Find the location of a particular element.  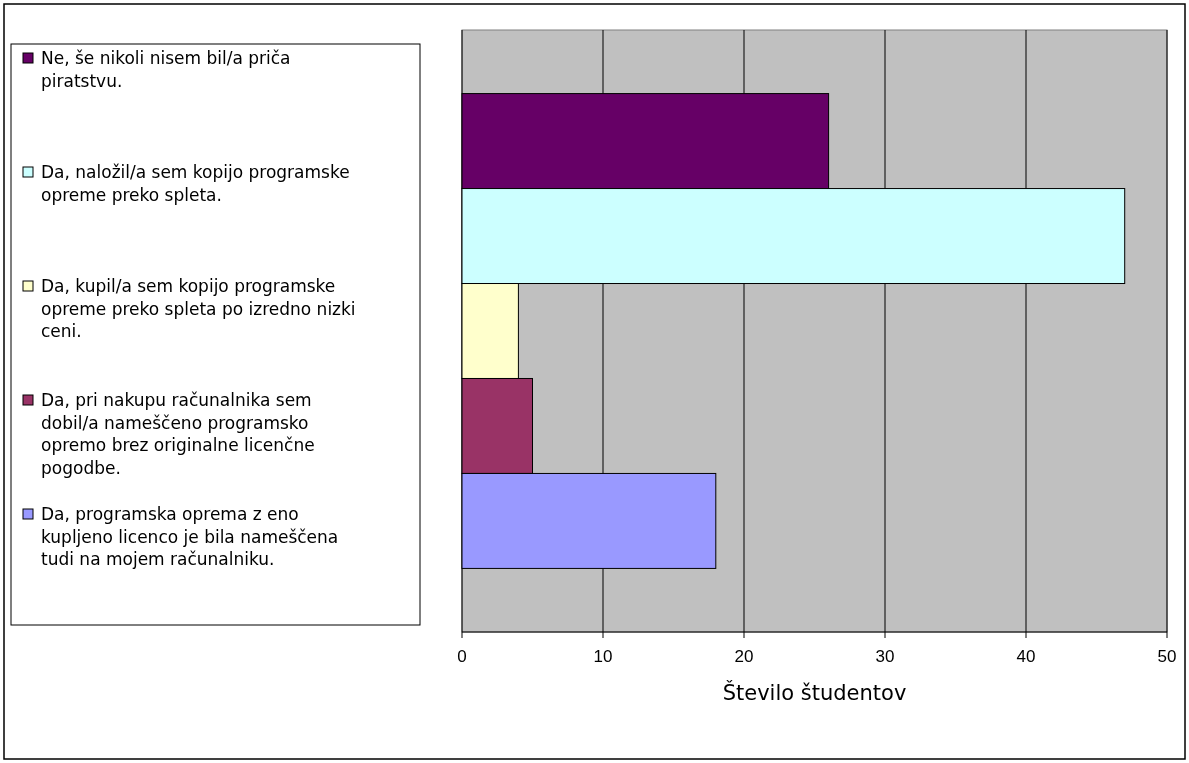

legend-label: Da, pri nakupu računalnika sem dobil/a nameščeno programsko opremo brez originalne licenčne pogodbe. is located at coordinates (178, 434).